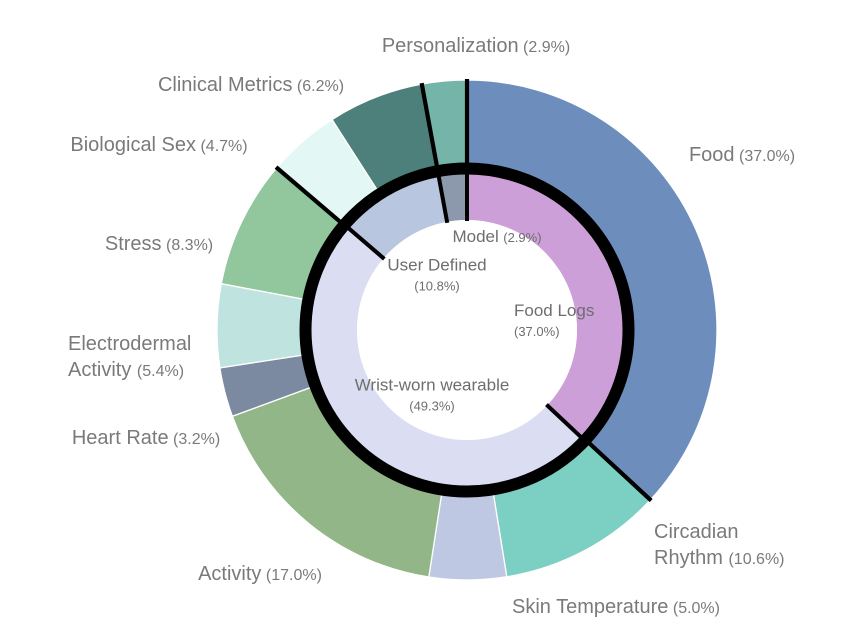  I want to click on food-logs-pct: (37.0%), so click(537, 332).